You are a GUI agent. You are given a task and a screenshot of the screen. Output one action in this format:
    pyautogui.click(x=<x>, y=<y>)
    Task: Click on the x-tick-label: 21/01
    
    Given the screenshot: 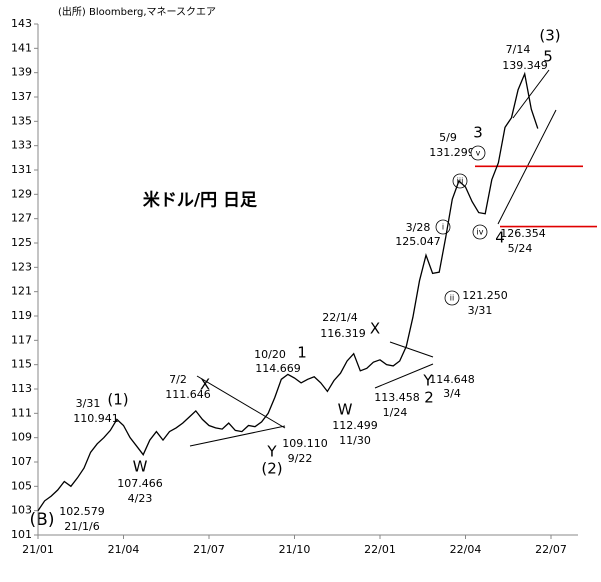 What is the action you would take?
    pyautogui.click(x=38, y=549)
    